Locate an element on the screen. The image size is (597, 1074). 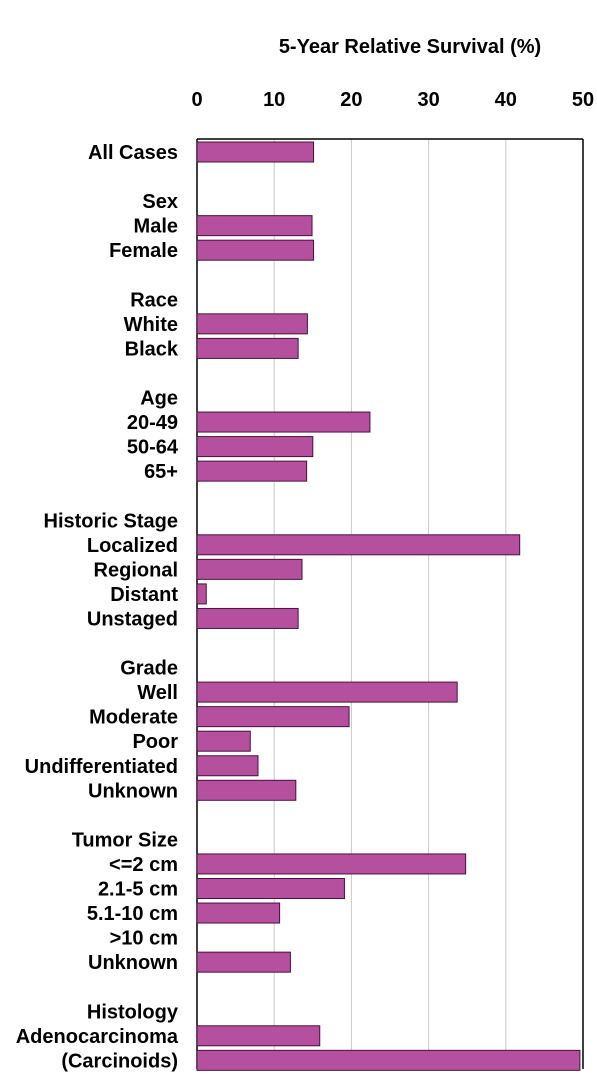
x-tick-label: 30 is located at coordinates (428, 100).